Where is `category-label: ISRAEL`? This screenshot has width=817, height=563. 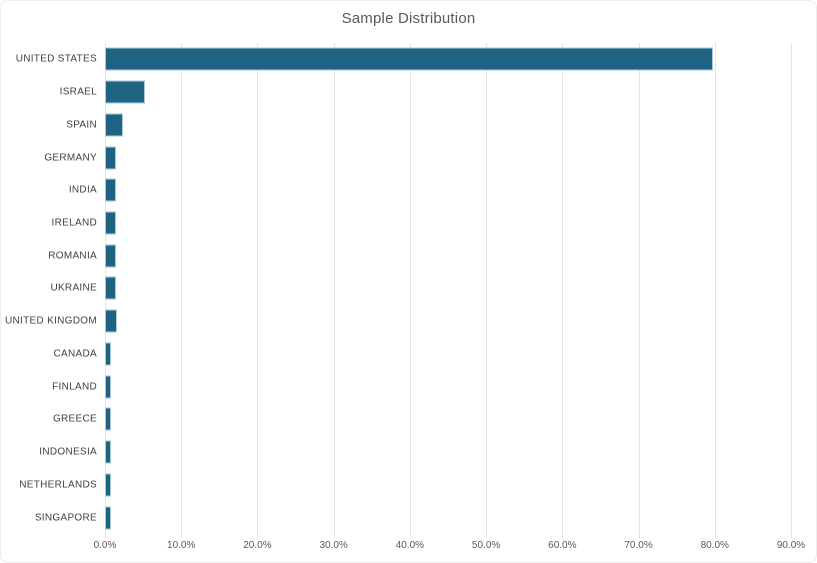
category-label: ISRAEL is located at coordinates (78, 92).